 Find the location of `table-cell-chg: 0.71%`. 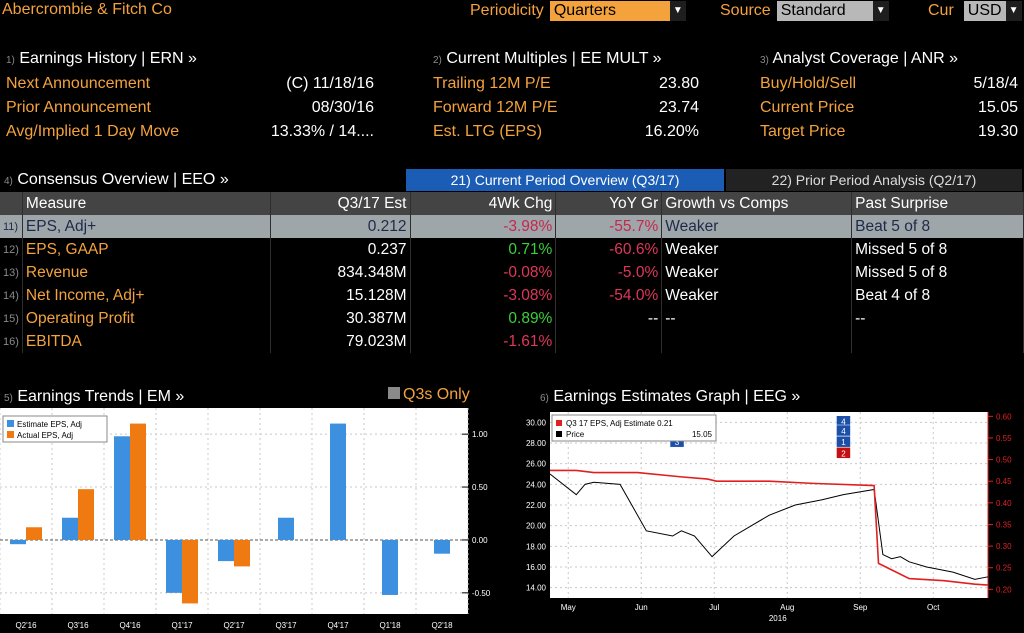

table-cell-chg: 0.71% is located at coordinates (483, 249).